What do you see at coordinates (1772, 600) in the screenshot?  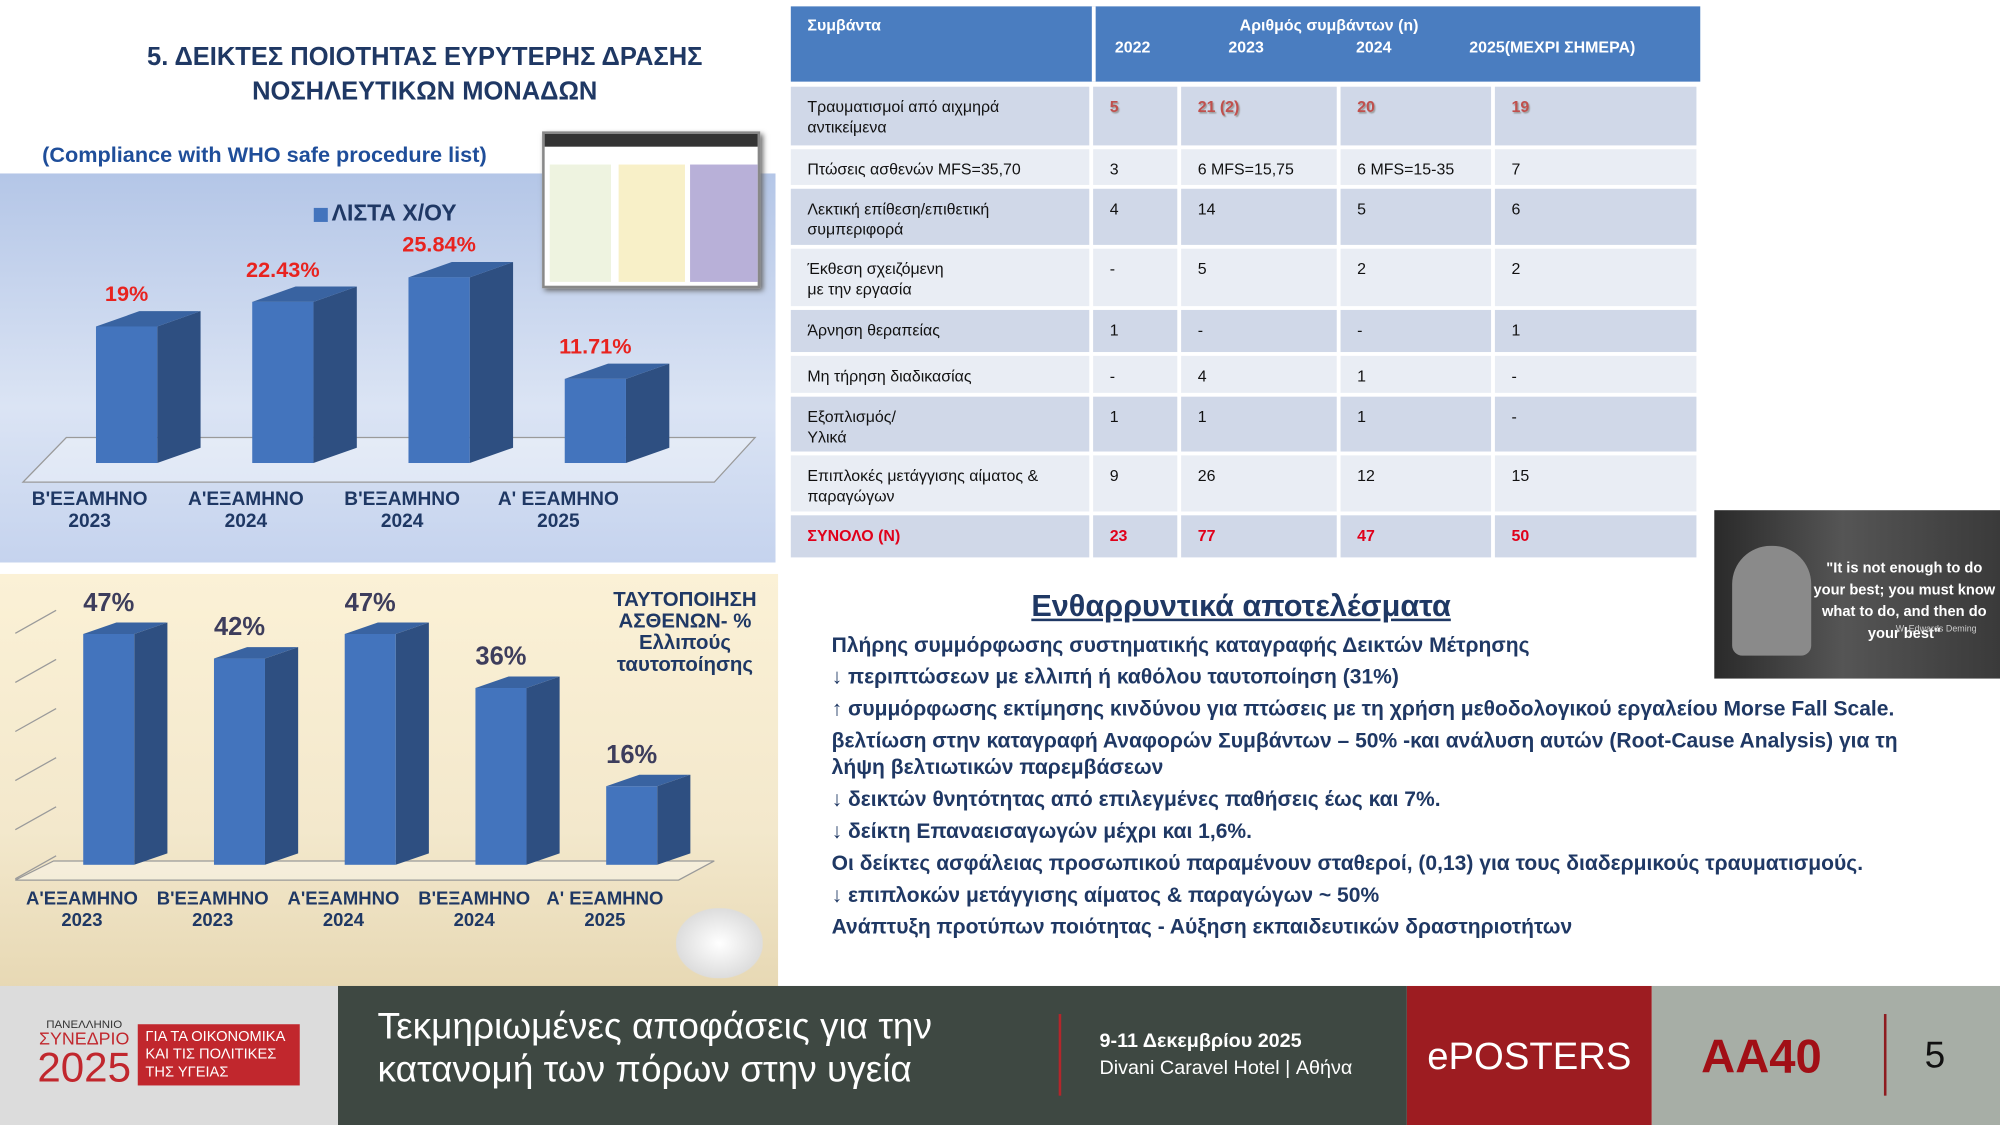 I see `portrait` at bounding box center [1772, 600].